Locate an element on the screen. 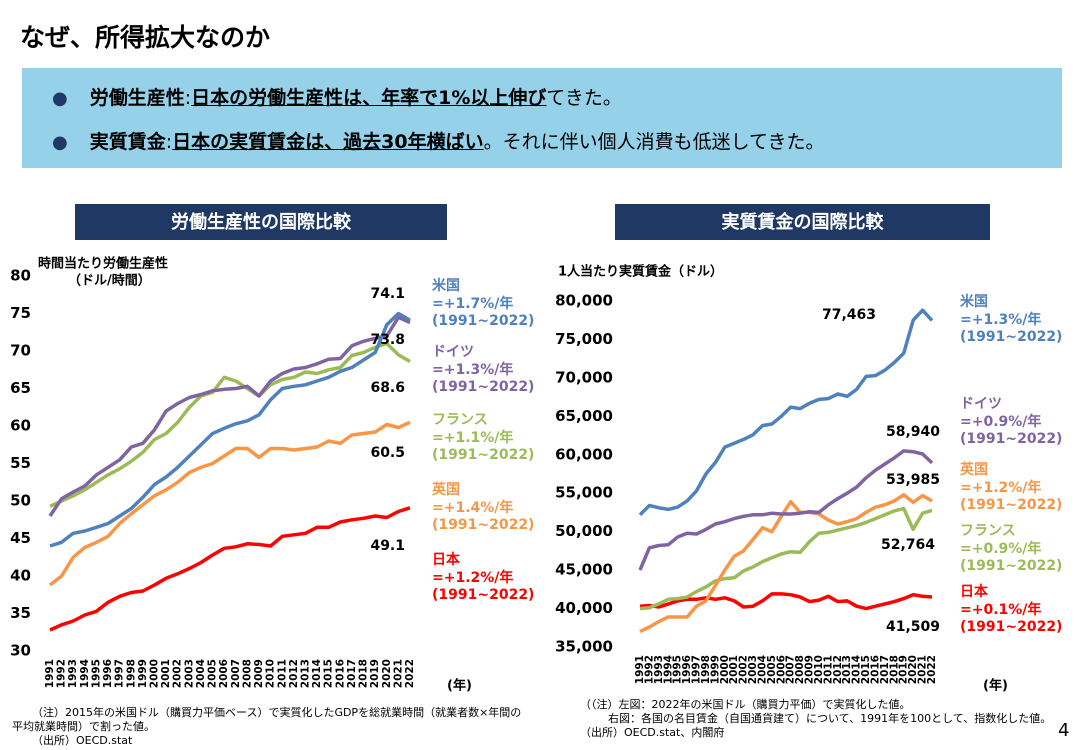 The width and height of the screenshot is (1084, 750). x-tick-label: 2000 is located at coordinates (725, 669).